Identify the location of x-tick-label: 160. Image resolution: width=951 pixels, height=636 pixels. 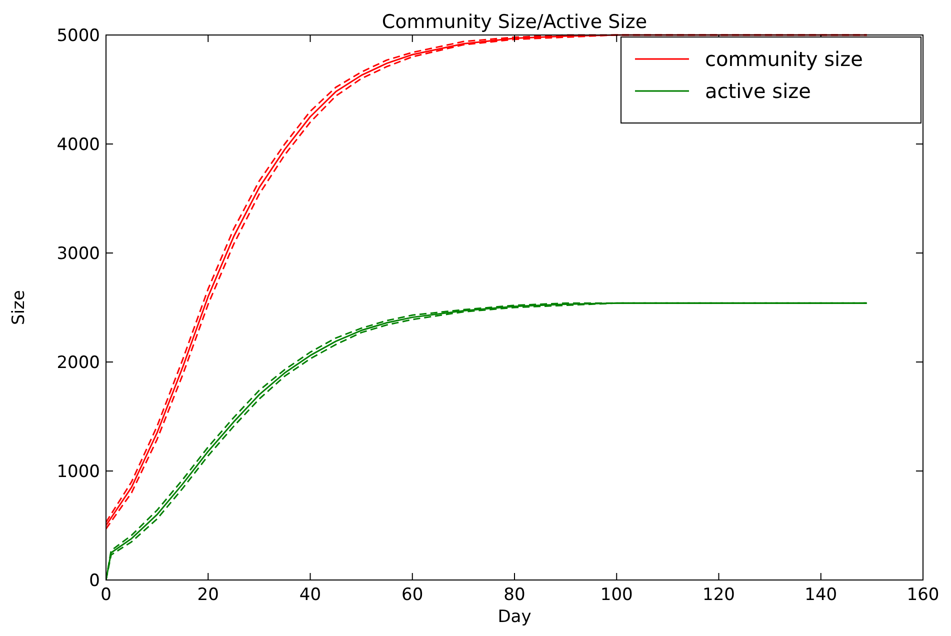
(923, 595).